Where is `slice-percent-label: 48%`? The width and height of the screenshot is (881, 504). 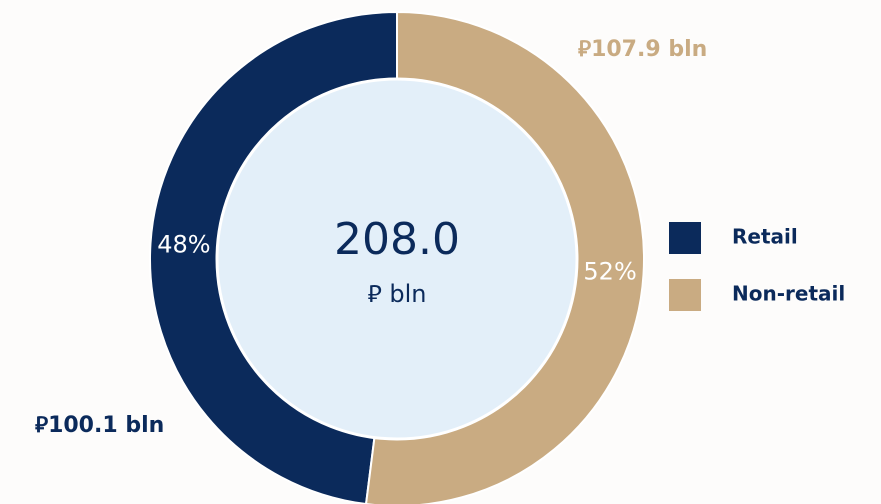 slice-percent-label: 48% is located at coordinates (183, 245).